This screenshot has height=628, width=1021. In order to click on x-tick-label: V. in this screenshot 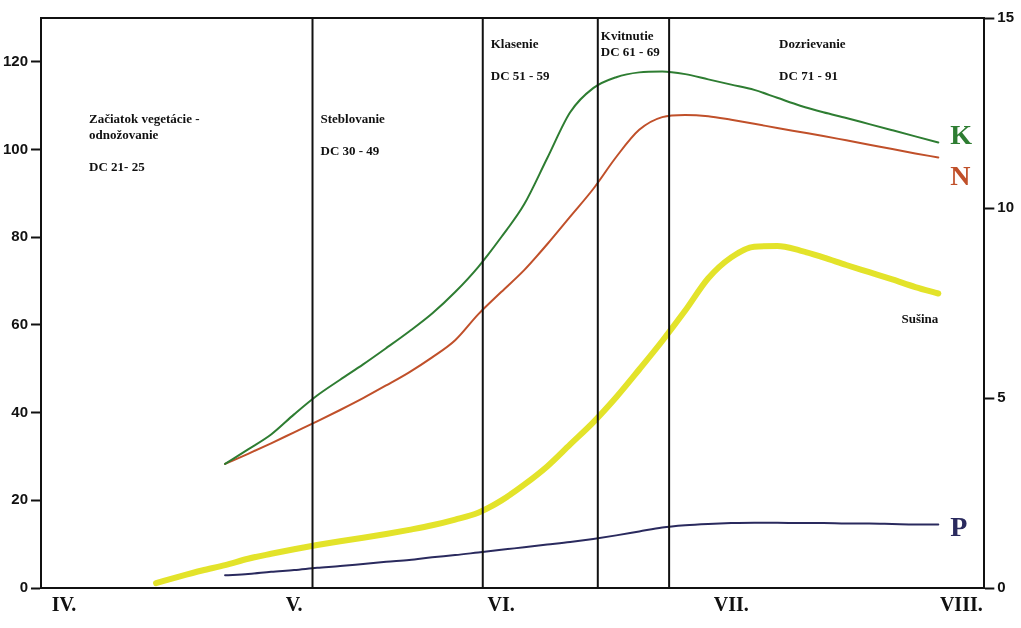, I will do `click(294, 604)`.